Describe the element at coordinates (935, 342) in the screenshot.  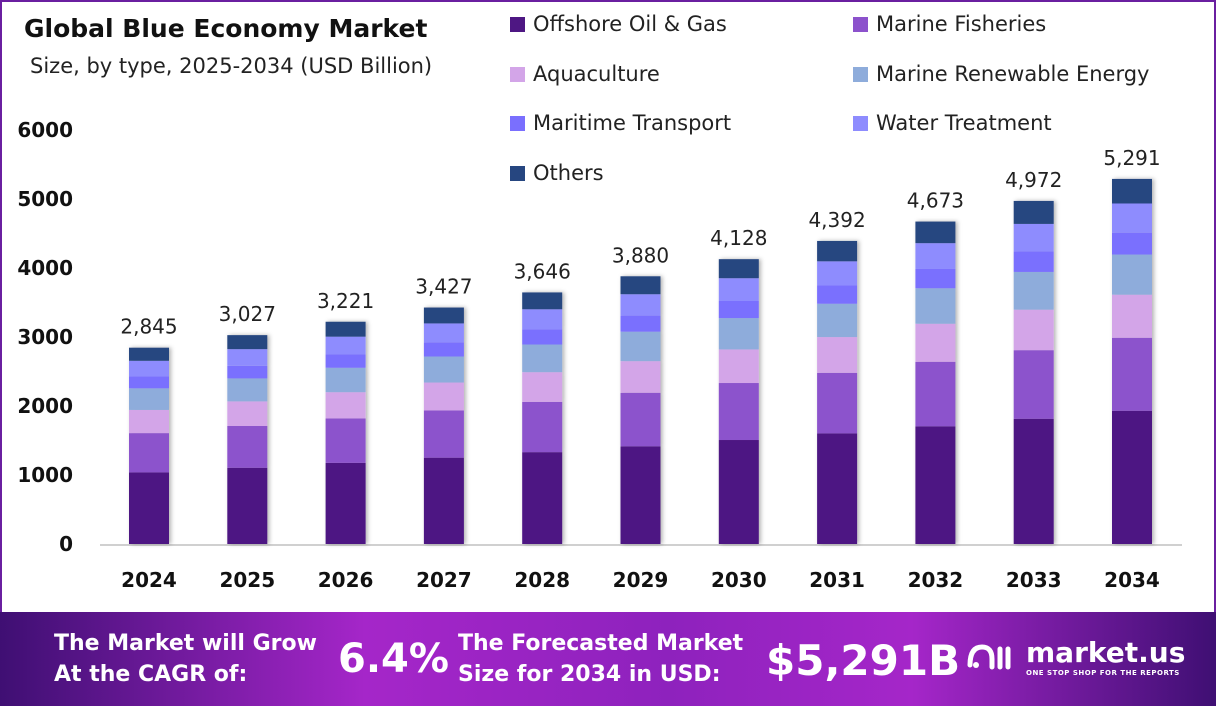
I see `bar-segment-aquaculture-2032` at that location.